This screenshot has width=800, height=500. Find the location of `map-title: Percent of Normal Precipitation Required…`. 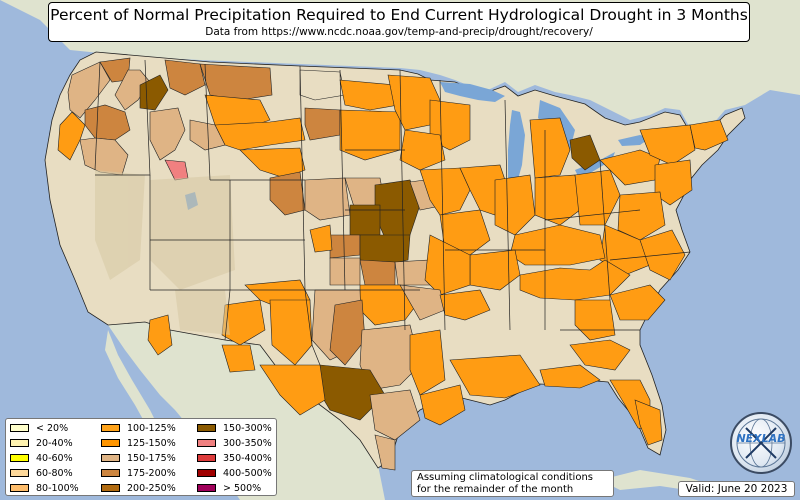

map-title: Percent of Normal Precipitation Required… is located at coordinates (399, 15).